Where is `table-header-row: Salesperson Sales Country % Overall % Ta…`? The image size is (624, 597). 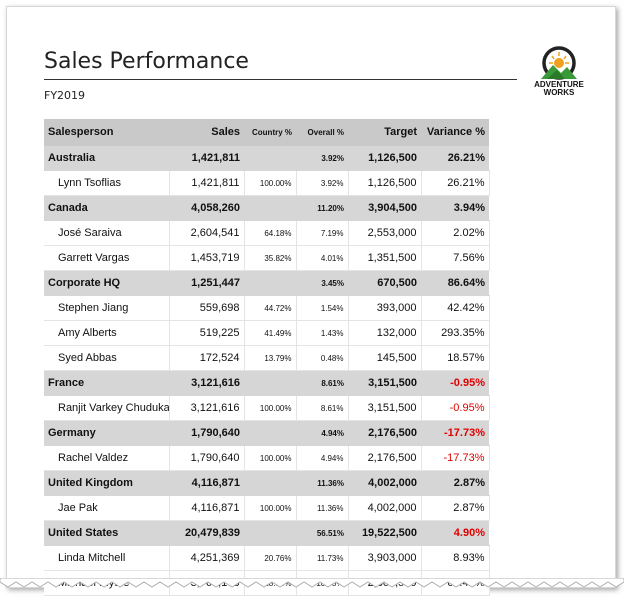 table-header-row: Salesperson Sales Country % Overall % Ta… is located at coordinates (266, 132).